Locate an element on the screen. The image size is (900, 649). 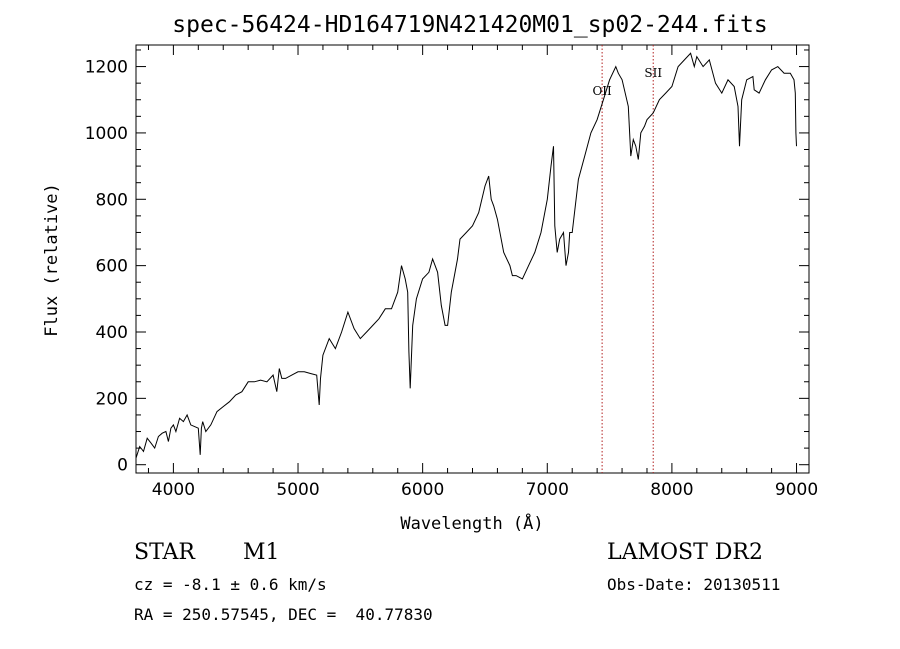
line-markers: OII SII is located at coordinates (627, 259).